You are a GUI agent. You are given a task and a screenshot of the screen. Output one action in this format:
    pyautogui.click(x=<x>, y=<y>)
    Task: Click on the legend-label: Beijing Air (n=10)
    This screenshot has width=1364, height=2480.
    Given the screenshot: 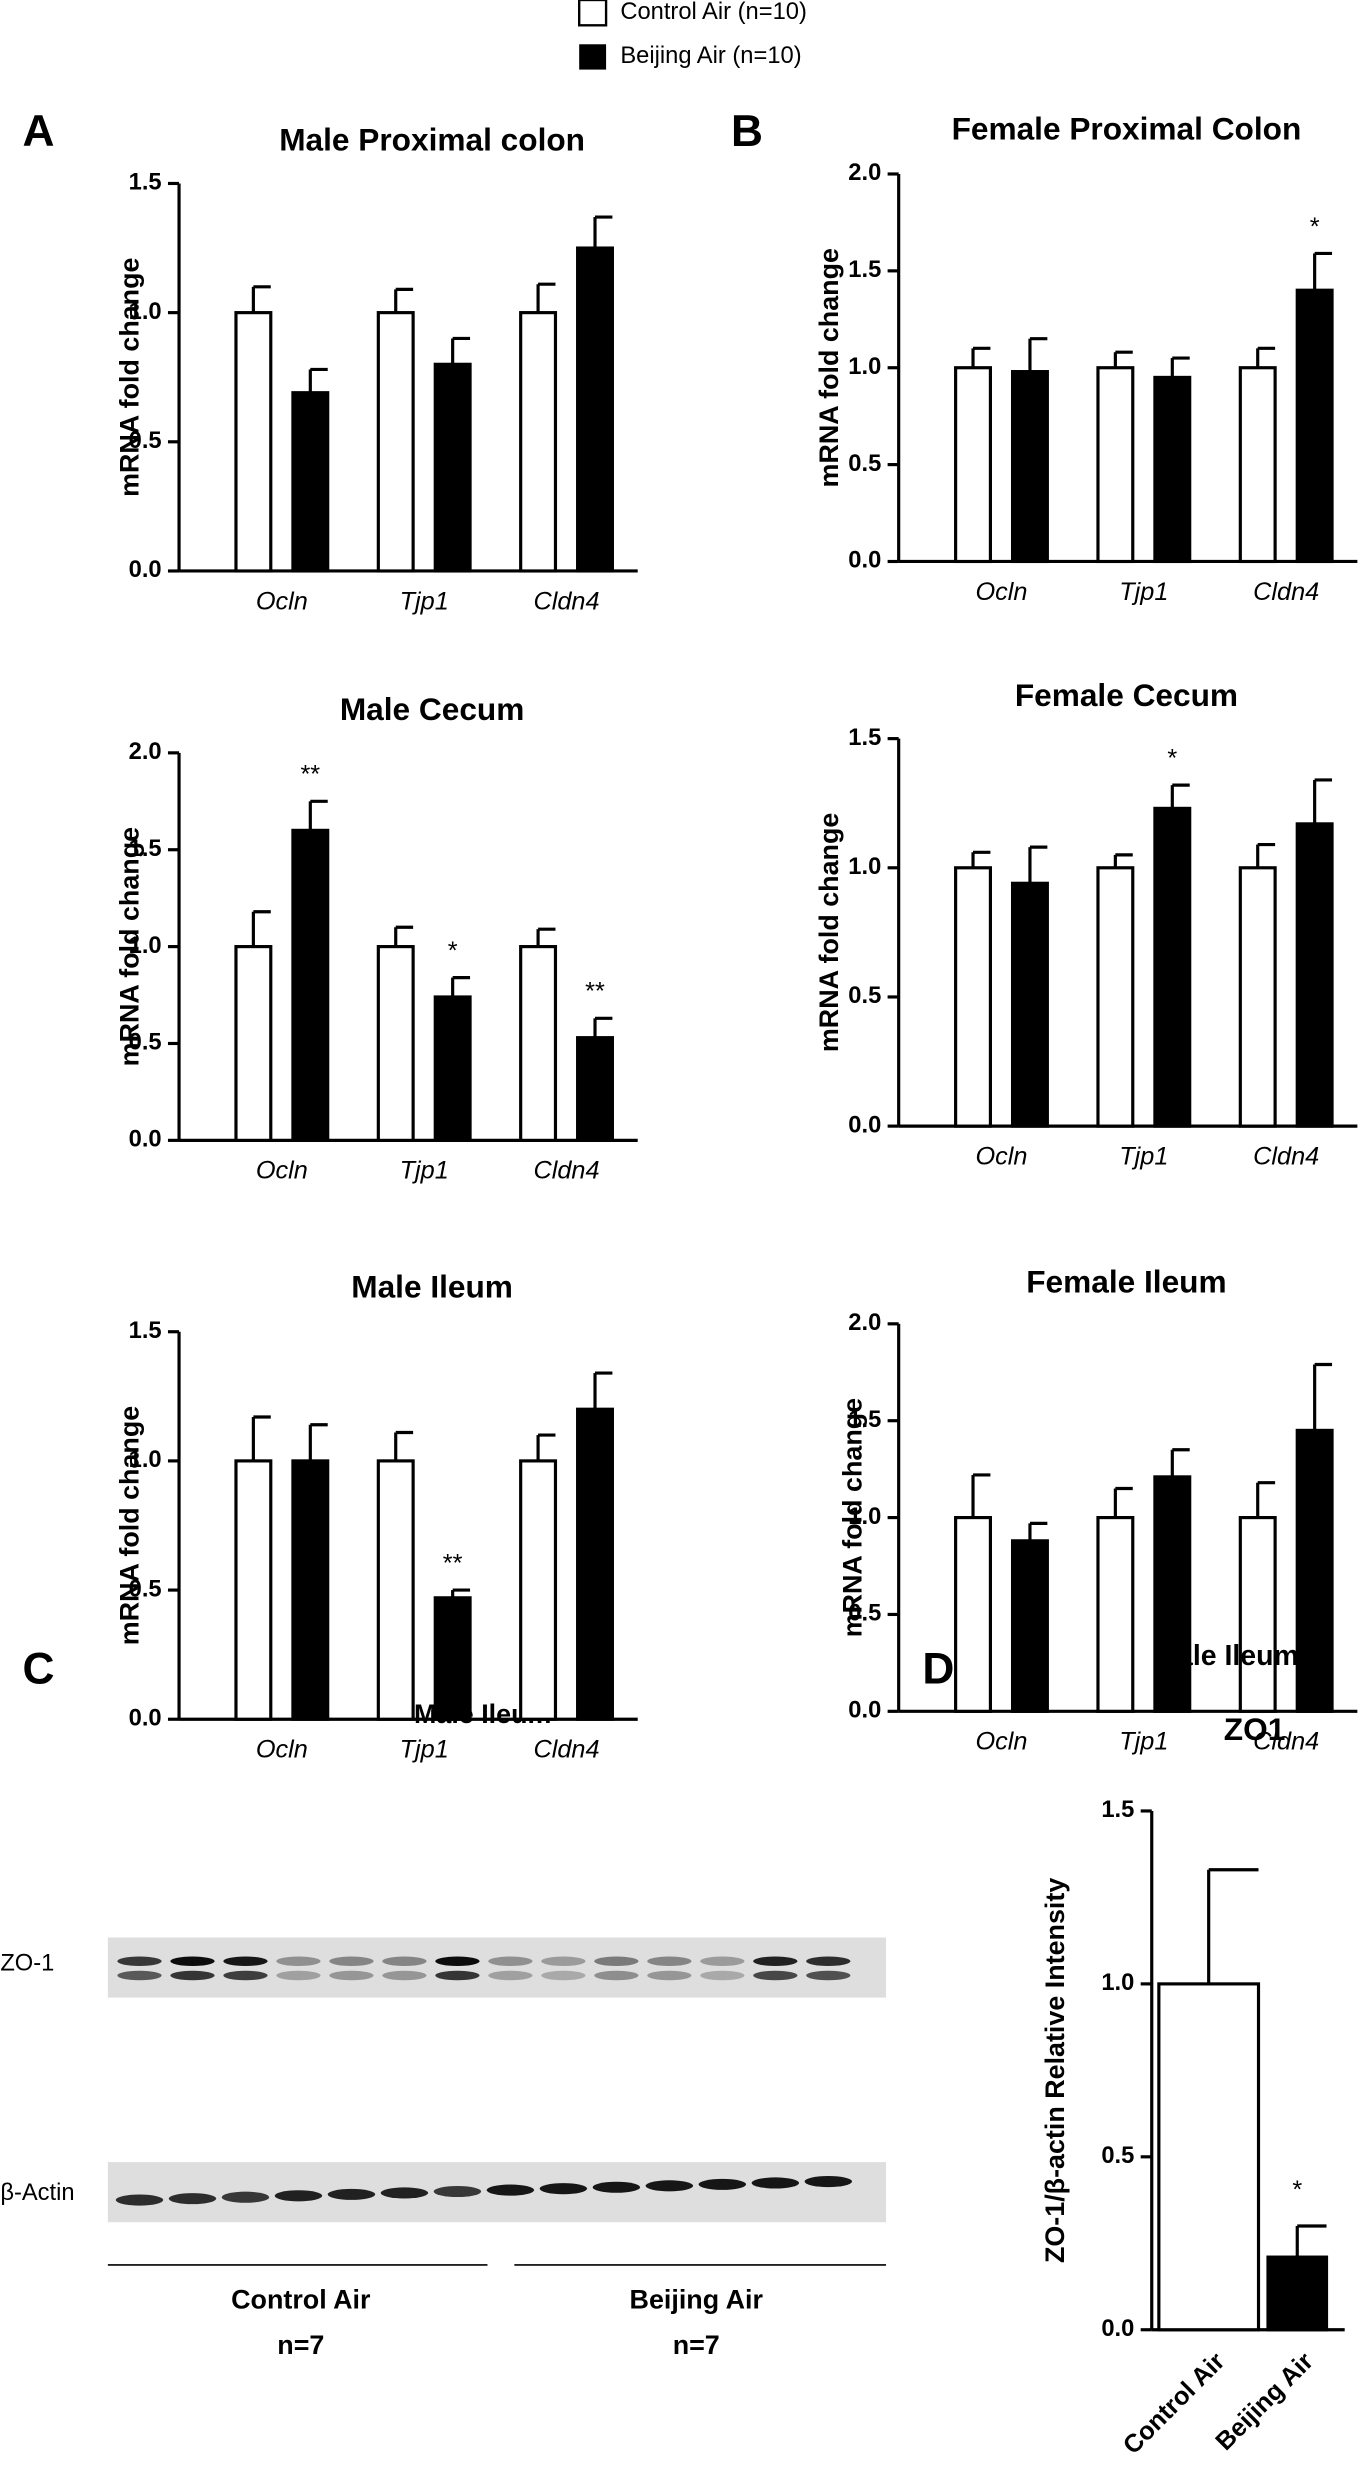 What is the action you would take?
    pyautogui.click(x=710, y=56)
    